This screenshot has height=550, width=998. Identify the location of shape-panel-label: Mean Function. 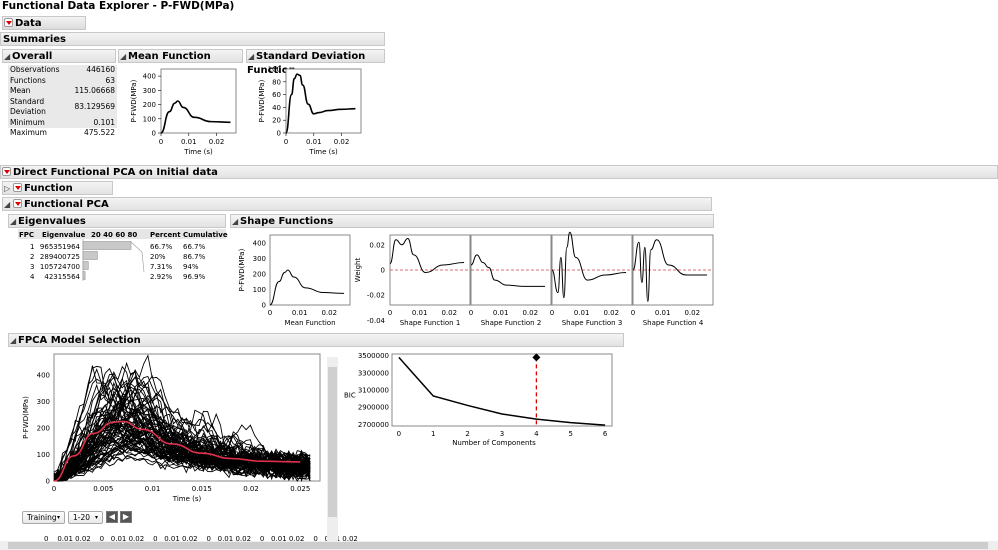
(309, 323).